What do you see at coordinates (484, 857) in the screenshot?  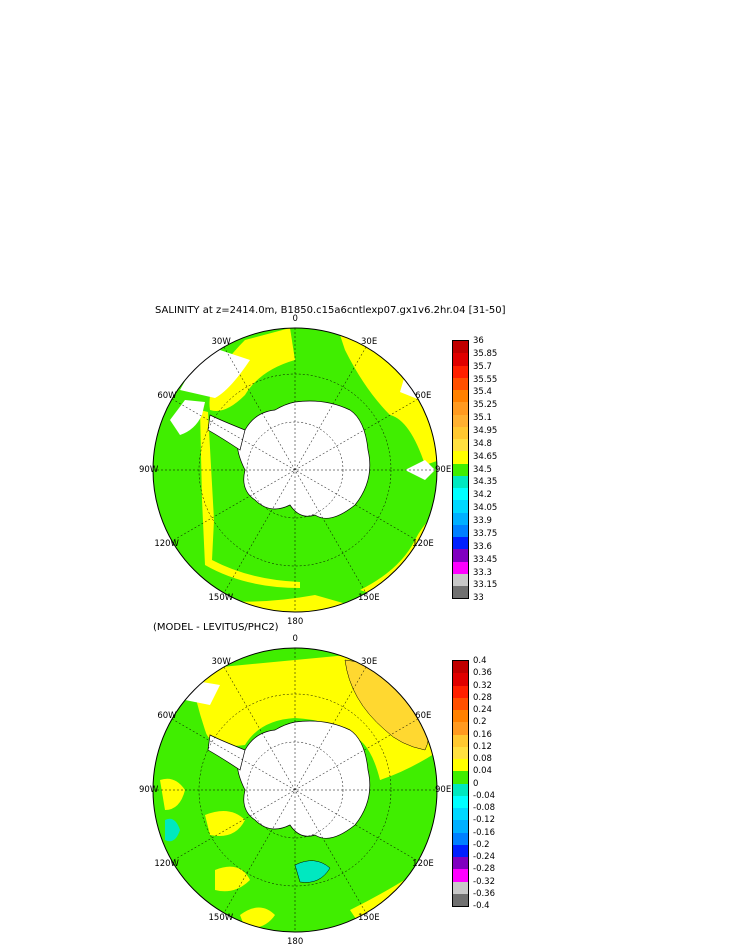 I see `colorbar-label: -0.24` at bounding box center [484, 857].